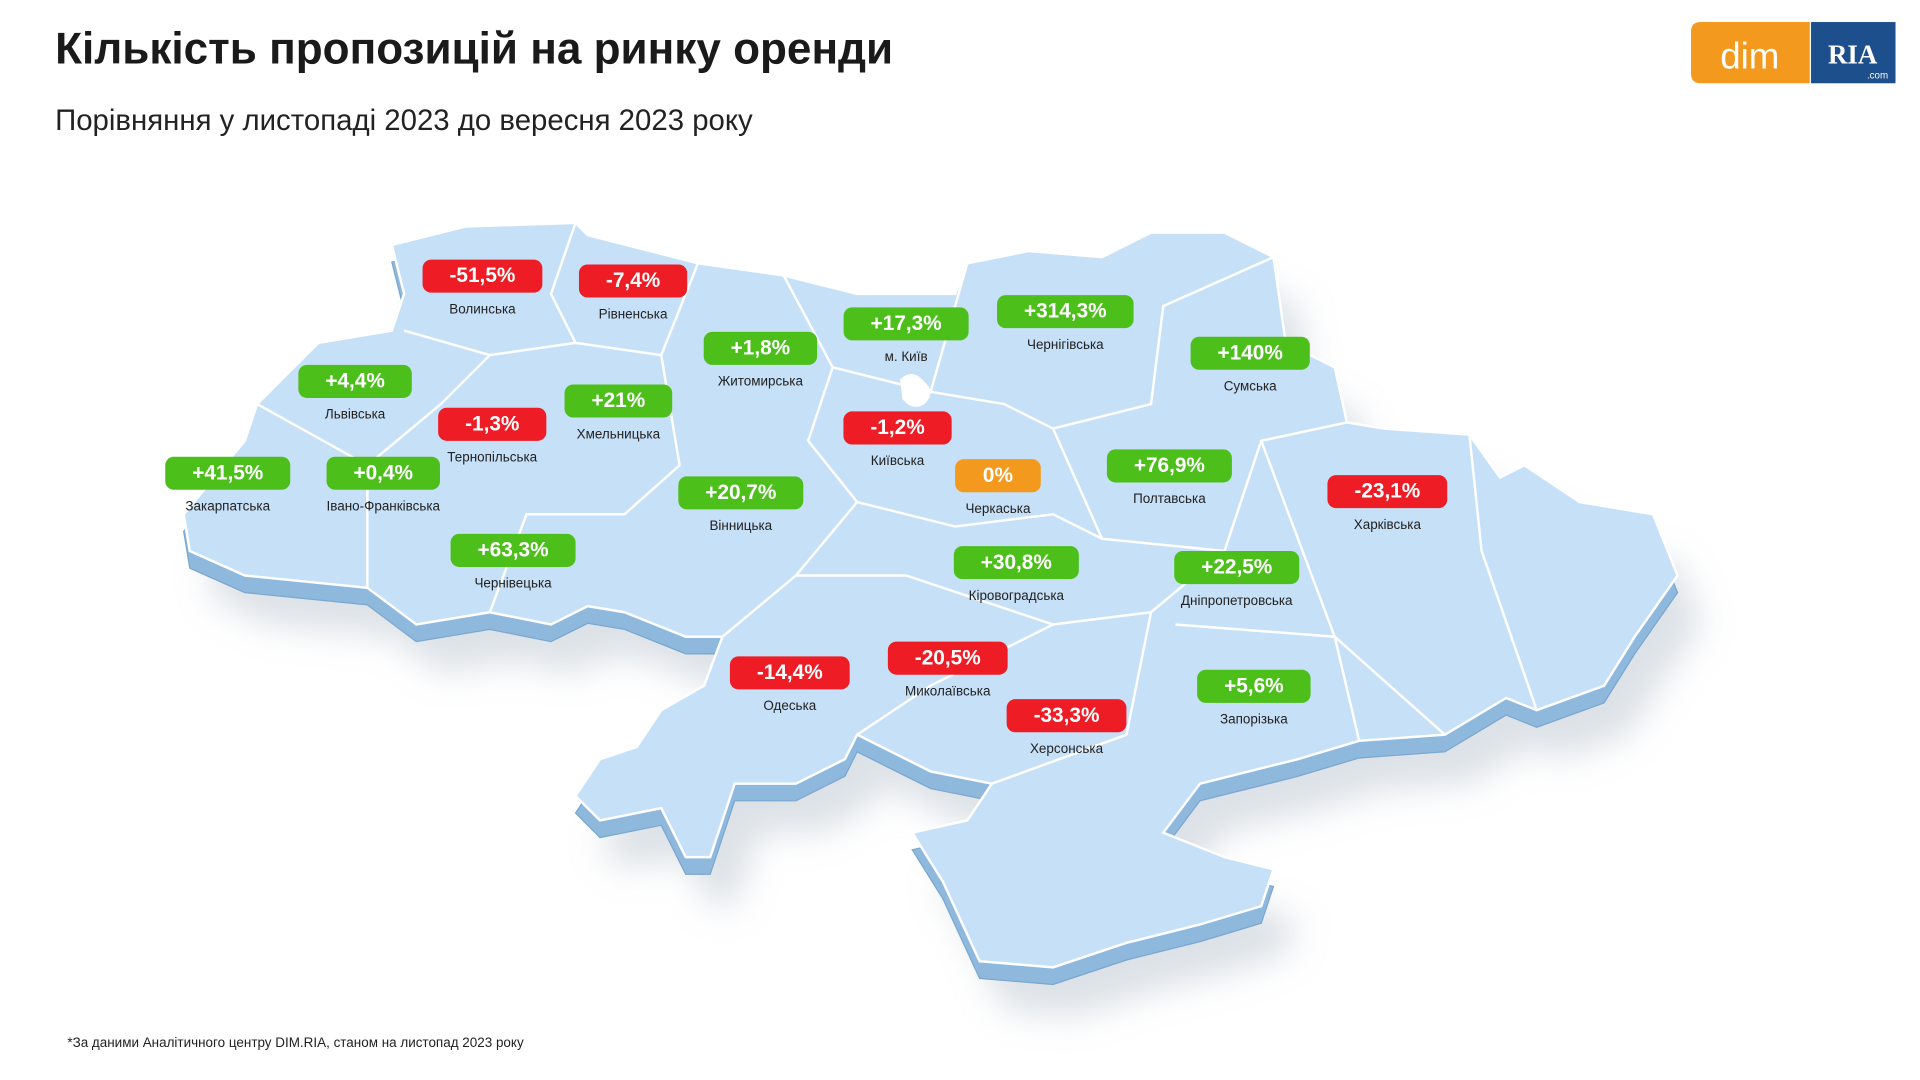 The height and width of the screenshot is (1080, 1920). What do you see at coordinates (1254, 719) in the screenshot?
I see `region-name: Запорізька` at bounding box center [1254, 719].